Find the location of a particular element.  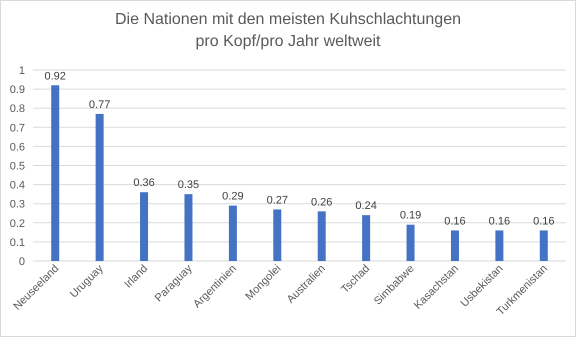

y-tick-label: 0.3 is located at coordinates (17, 204).